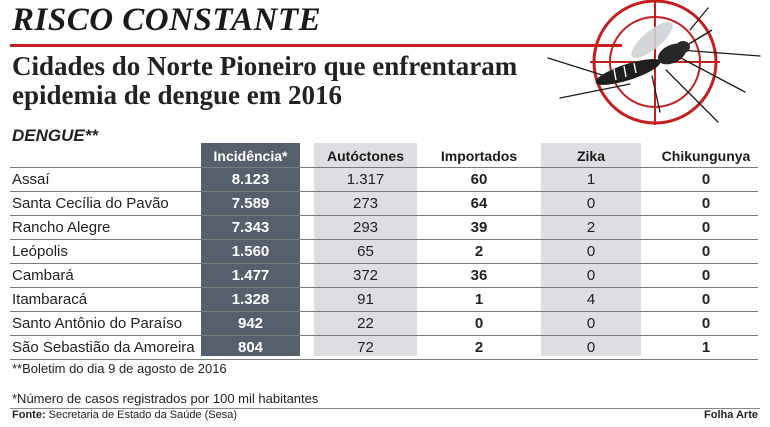 The width and height of the screenshot is (770, 427). Describe the element at coordinates (250, 323) in the screenshot. I see `cell-incidencia: 942` at that location.